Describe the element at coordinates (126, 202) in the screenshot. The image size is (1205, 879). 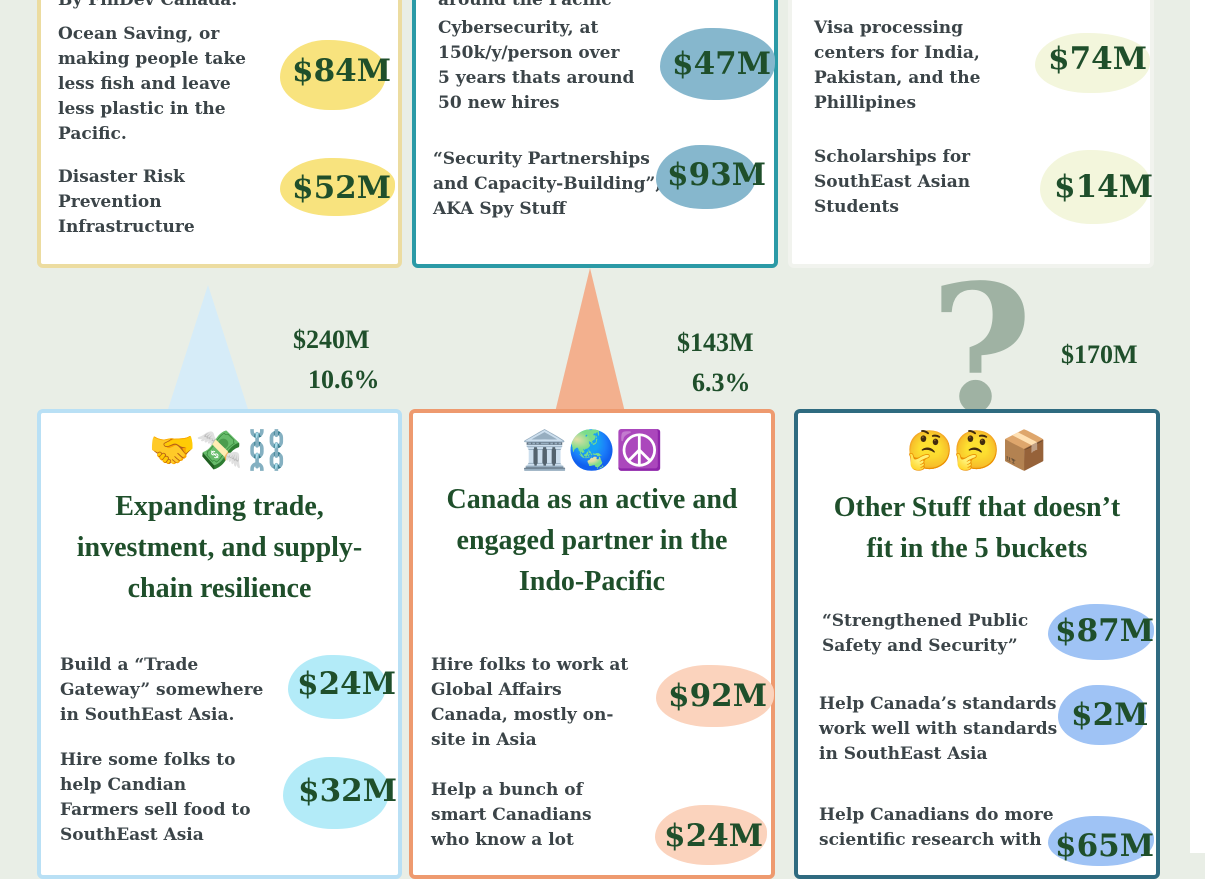
I see `card1-item2-text: Disaster Risk Prevention Infrastructure` at that location.